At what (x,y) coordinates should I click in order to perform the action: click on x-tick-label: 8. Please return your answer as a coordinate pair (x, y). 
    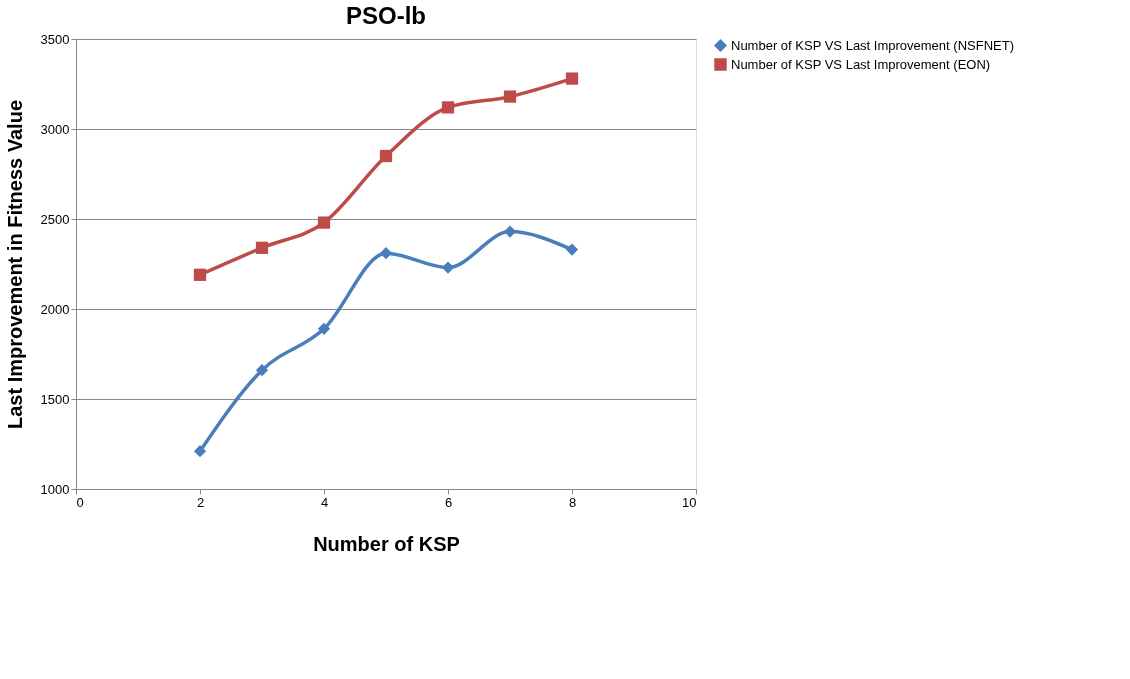
    Looking at the image, I should click on (572, 502).